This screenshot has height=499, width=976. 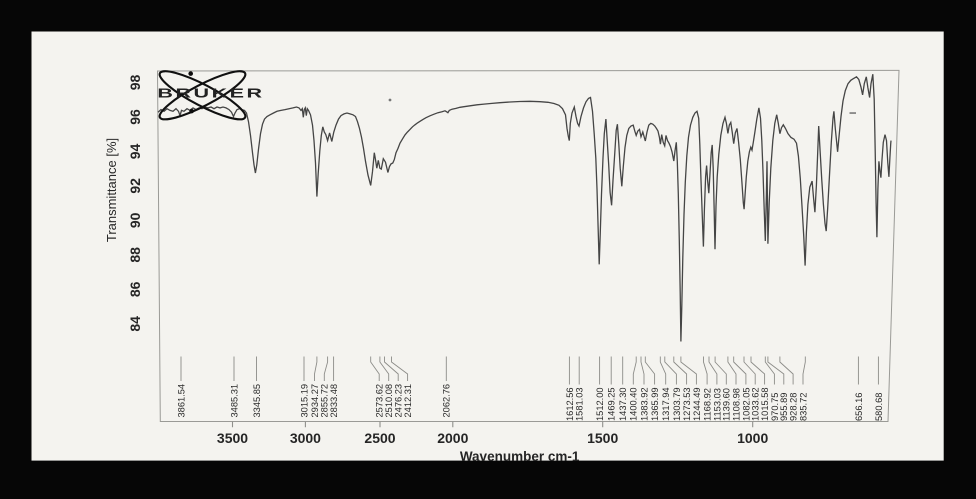 I want to click on svg-text: 1273.53, so click(x=687, y=404).